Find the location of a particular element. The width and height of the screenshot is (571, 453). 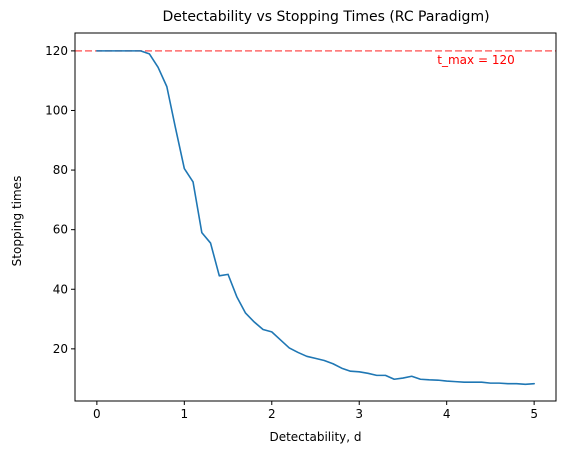

x-tick-label: 3 is located at coordinates (359, 414).